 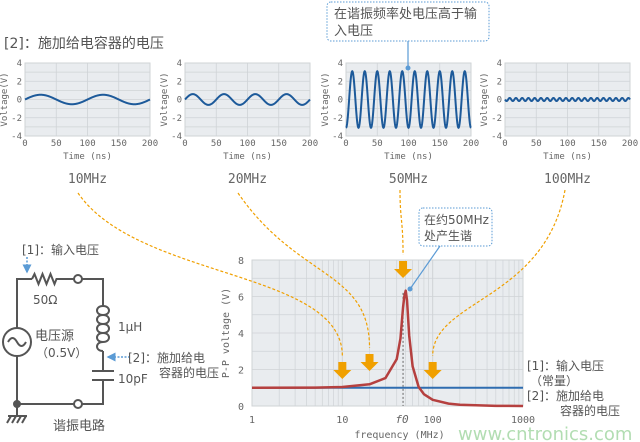 What do you see at coordinates (405, 14) in the screenshot?
I see `callout-top-line1: 在谐振频率处电压高于输` at bounding box center [405, 14].